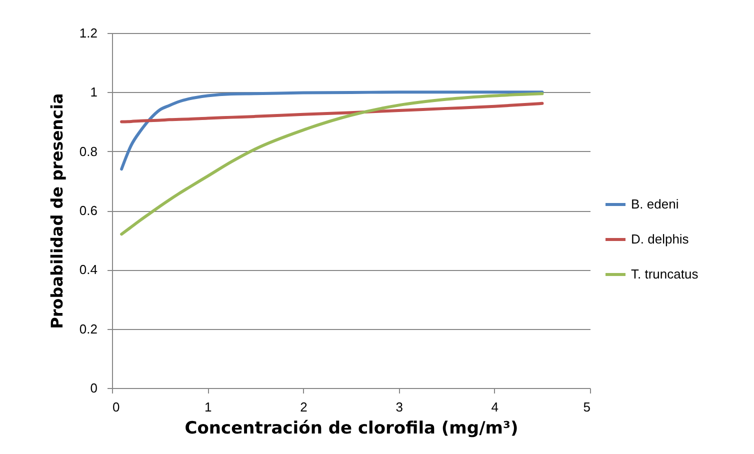  What do you see at coordinates (495, 407) in the screenshot?
I see `x-tick-label: 4` at bounding box center [495, 407].